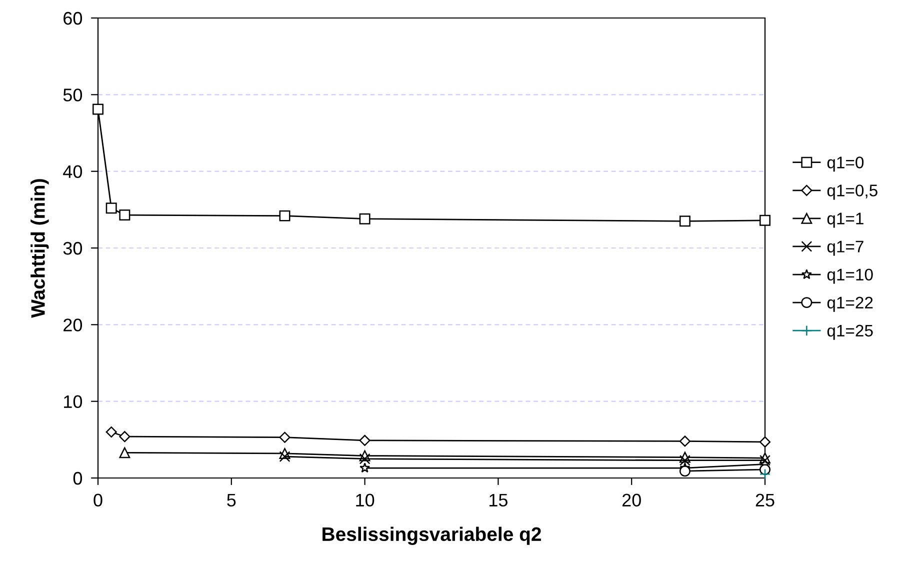 This screenshot has height=570, width=912. Describe the element at coordinates (850, 332) in the screenshot. I see `legend-label: q1=25` at that location.